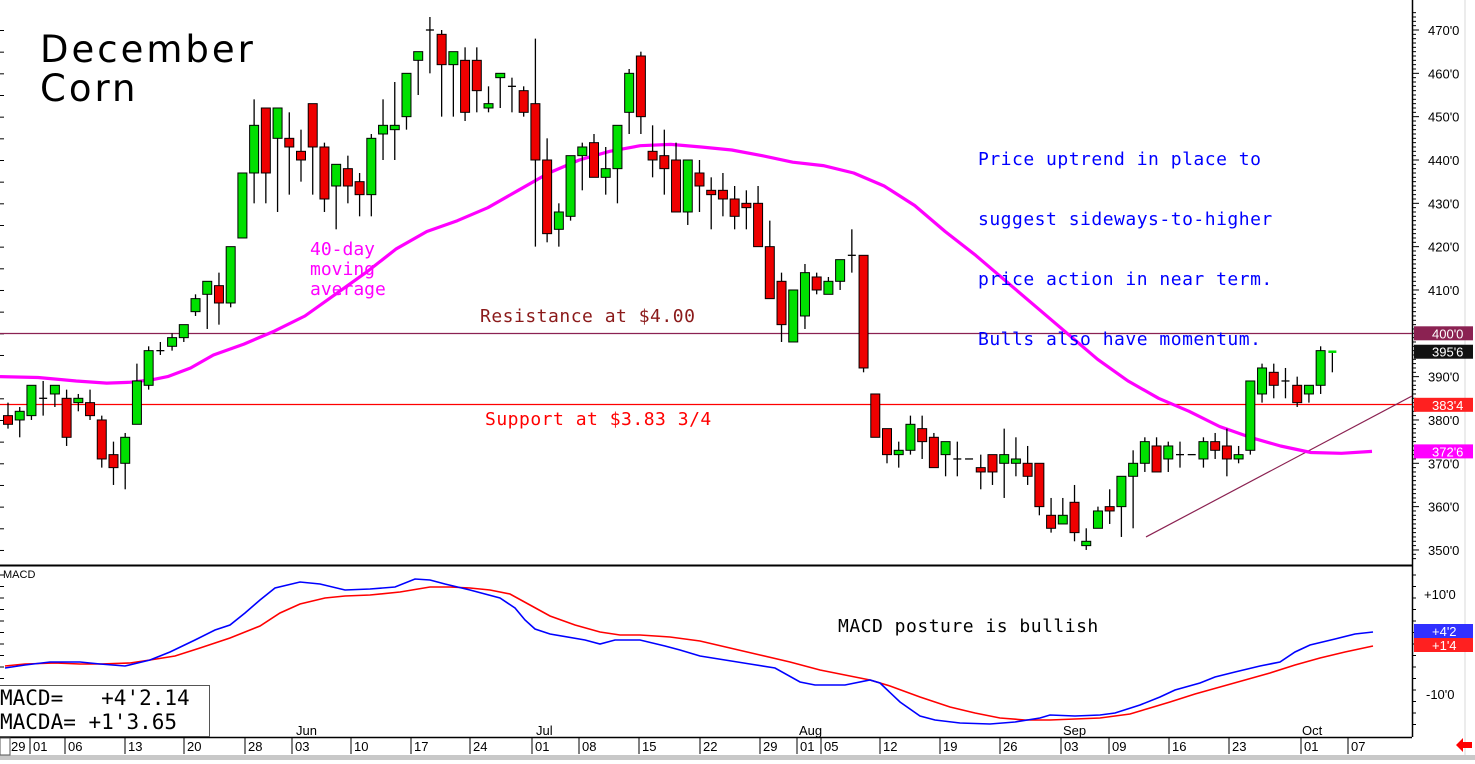 This screenshot has height=764, width=1475. What do you see at coordinates (1074, 730) in the screenshot?
I see `month-label: Sep` at bounding box center [1074, 730].